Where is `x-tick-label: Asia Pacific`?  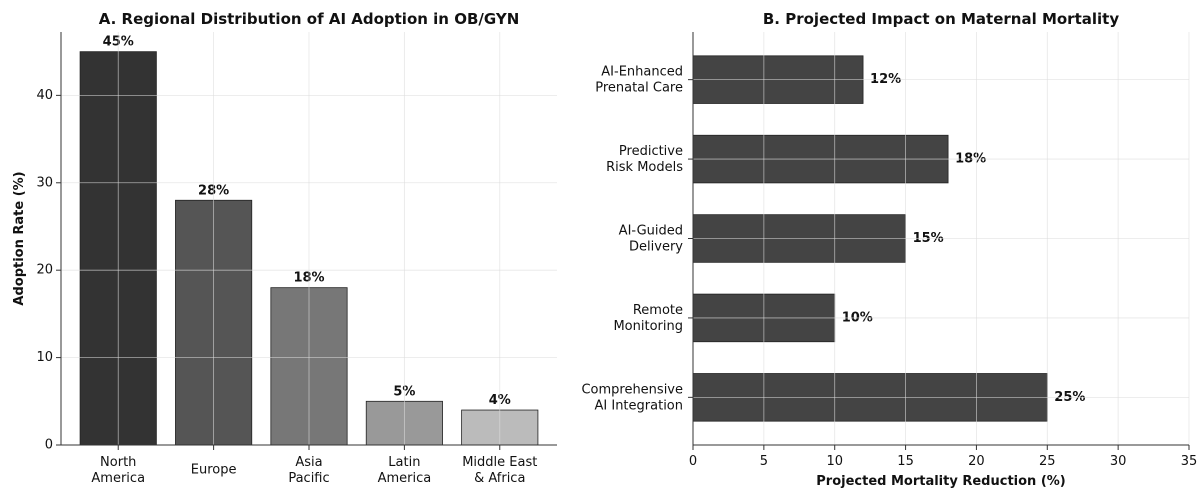 x-tick-label: Asia Pacific is located at coordinates (308, 470).